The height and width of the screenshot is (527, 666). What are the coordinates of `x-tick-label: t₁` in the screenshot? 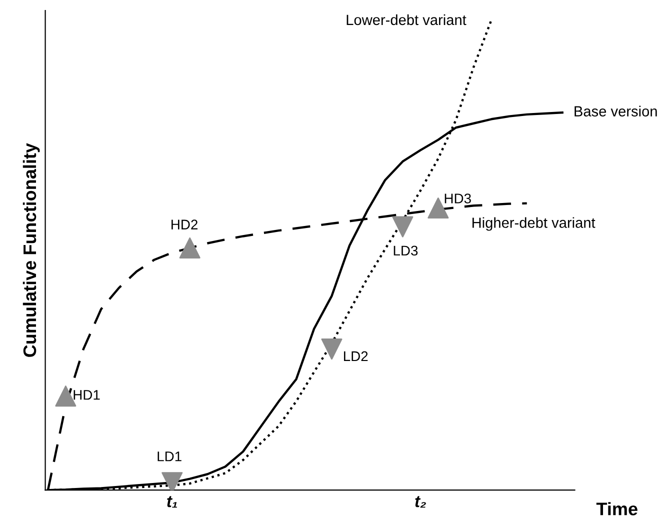 It's located at (172, 502).